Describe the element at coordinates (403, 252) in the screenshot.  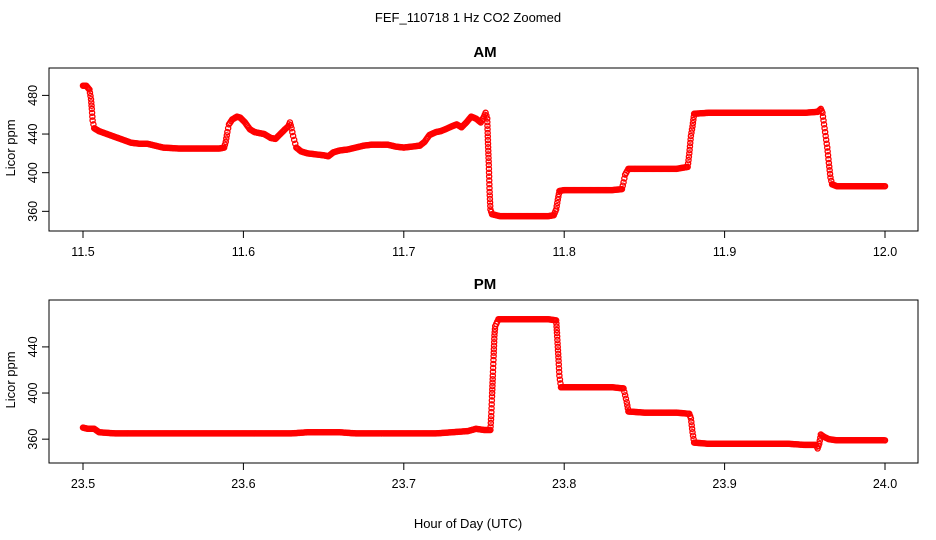
I see `x-tick-label: 11.7` at that location.